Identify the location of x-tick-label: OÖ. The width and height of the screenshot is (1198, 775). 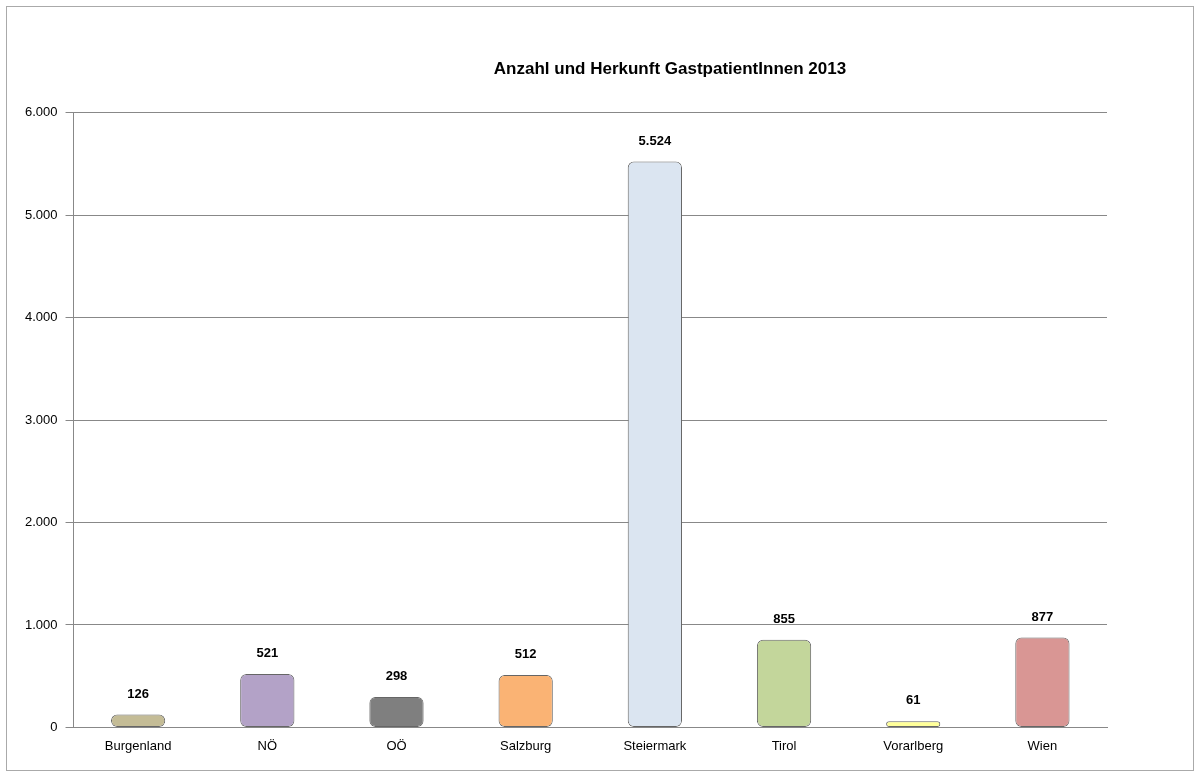
(396, 745).